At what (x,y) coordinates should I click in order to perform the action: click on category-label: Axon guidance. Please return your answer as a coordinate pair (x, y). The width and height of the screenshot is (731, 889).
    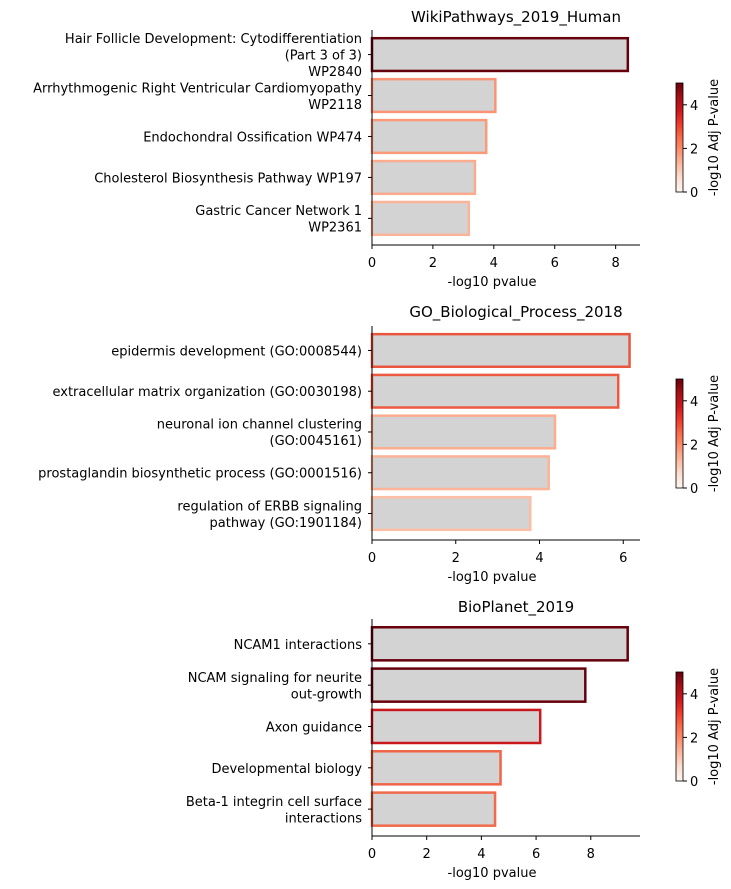
    Looking at the image, I should click on (314, 727).